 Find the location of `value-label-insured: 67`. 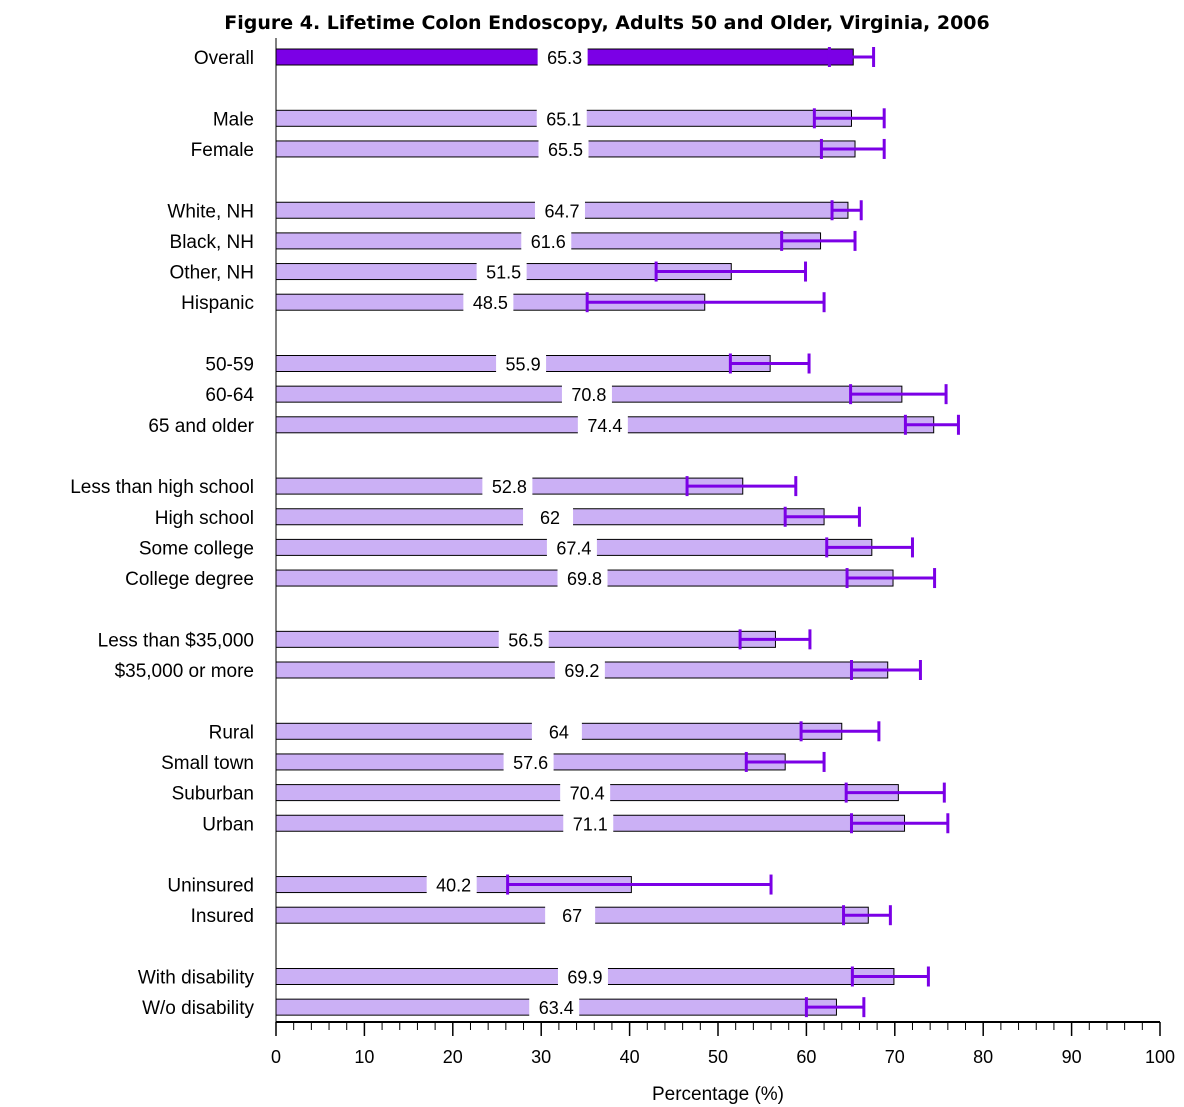

value-label-insured: 67 is located at coordinates (572, 916).